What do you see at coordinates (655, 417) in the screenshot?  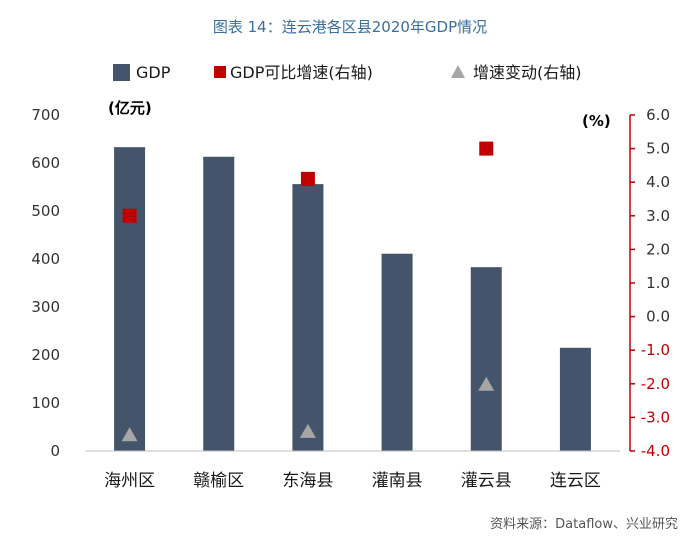 I see `right-tick-label: -3.0` at bounding box center [655, 417].